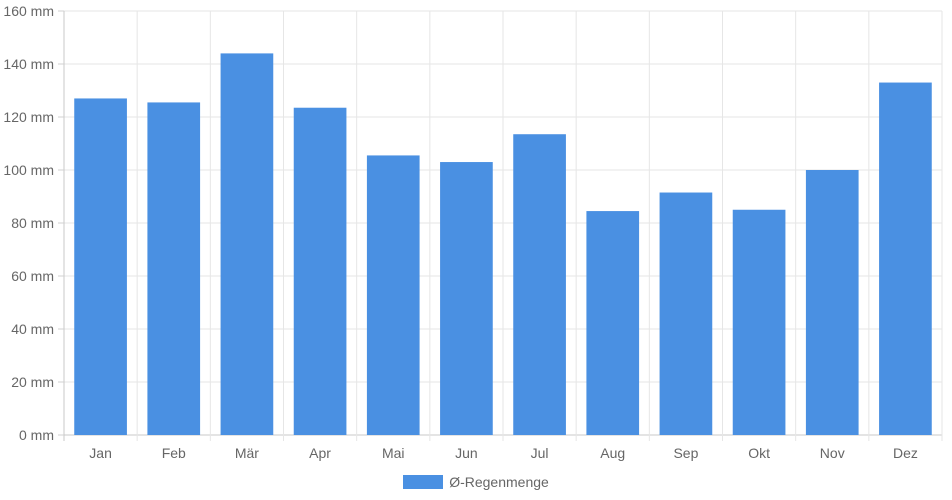  I want to click on y-tick-label: 160 mm, so click(28, 11).